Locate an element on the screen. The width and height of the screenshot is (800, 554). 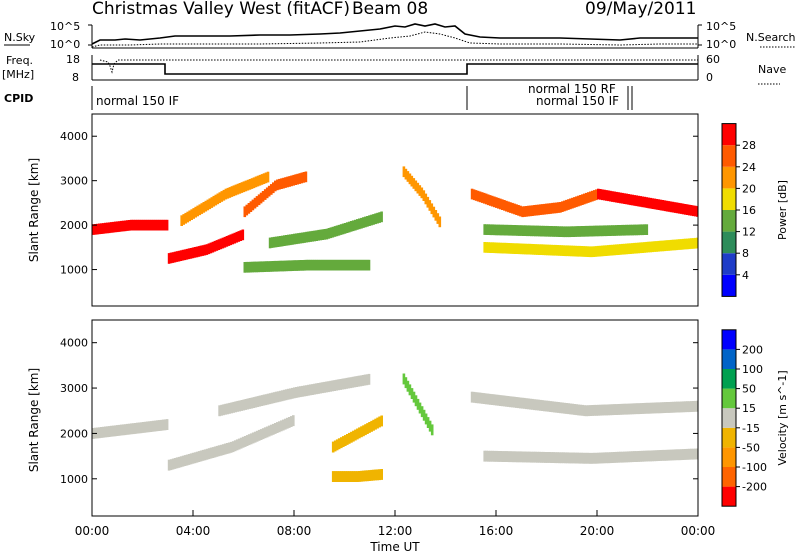
colorbar-swatch is located at coordinates (729, 418).